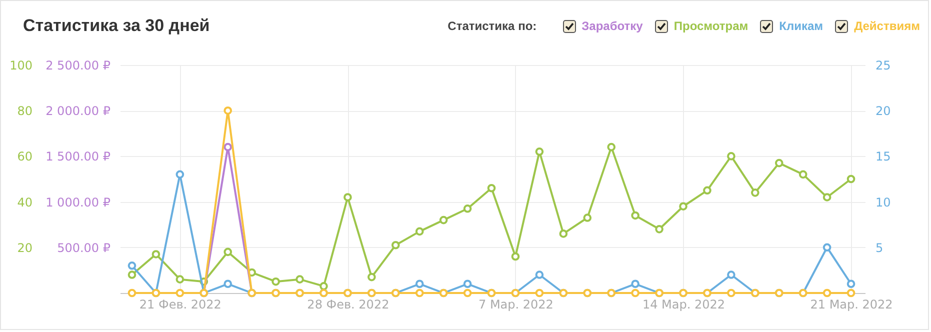  I want to click on y2-tick-label: 1 000.00 ₽, so click(78, 202).